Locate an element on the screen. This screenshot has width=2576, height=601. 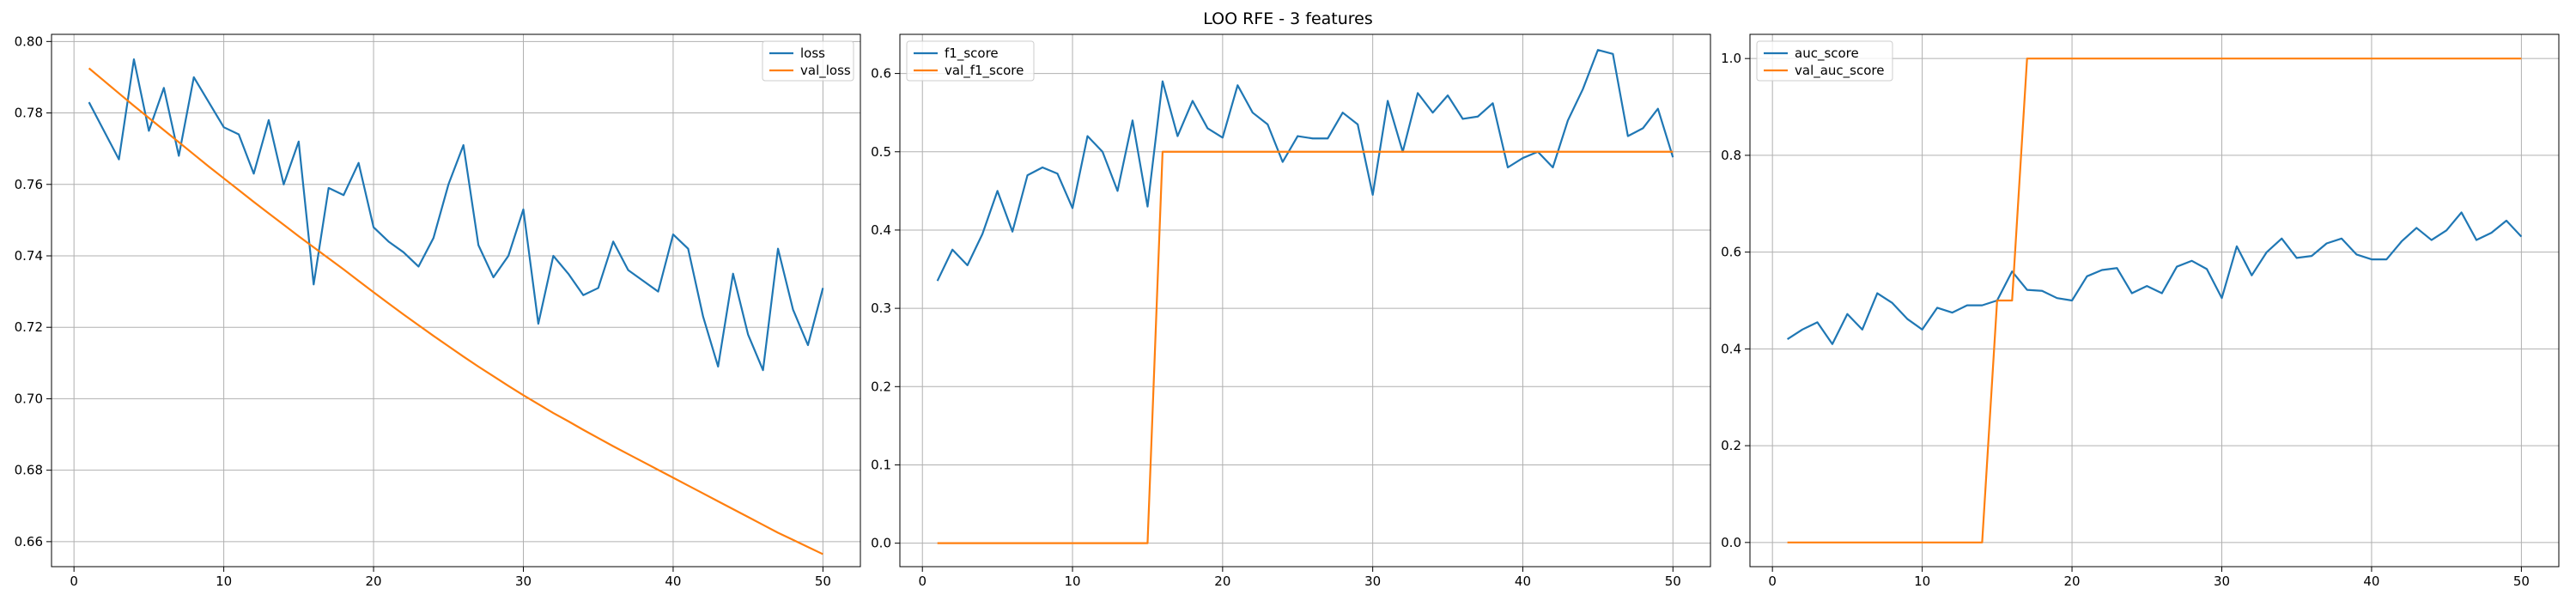
loss-x-tick-label: 20 is located at coordinates (374, 581).